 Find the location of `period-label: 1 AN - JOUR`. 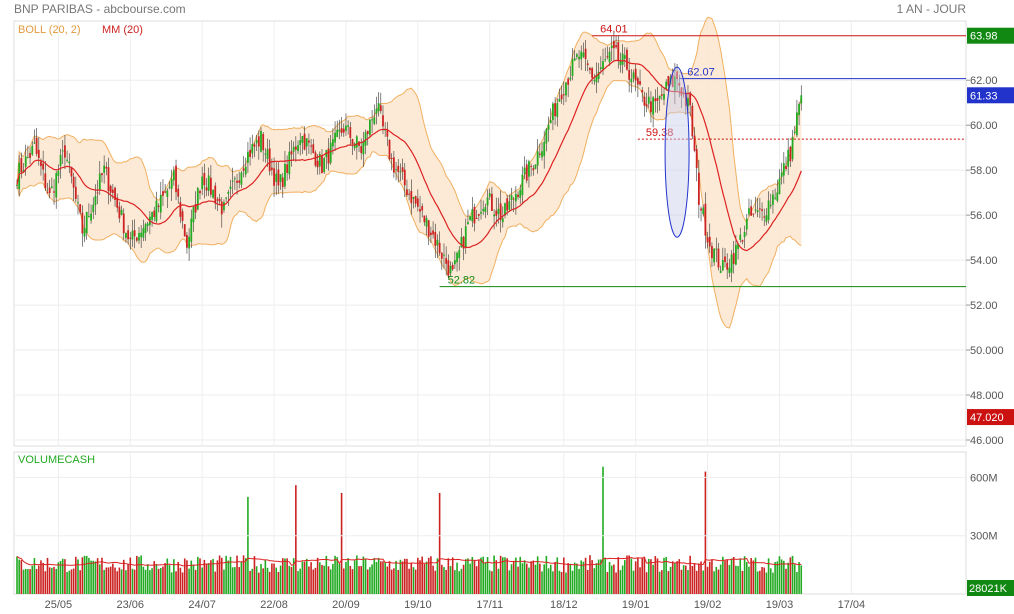

period-label: 1 AN - JOUR is located at coordinates (932, 9).